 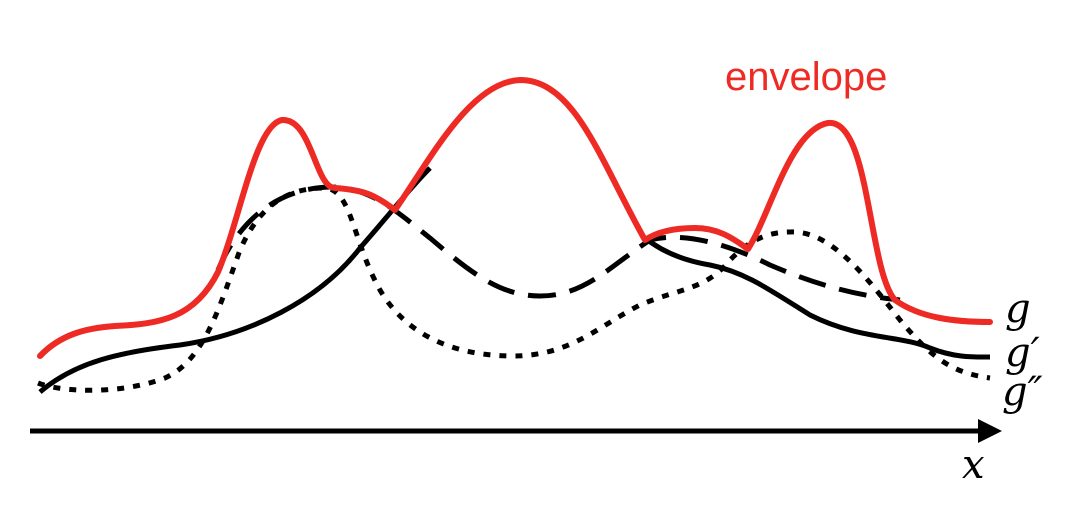 What do you see at coordinates (990, 431) in the screenshot?
I see `x-axis-arrowhead-icon` at bounding box center [990, 431].